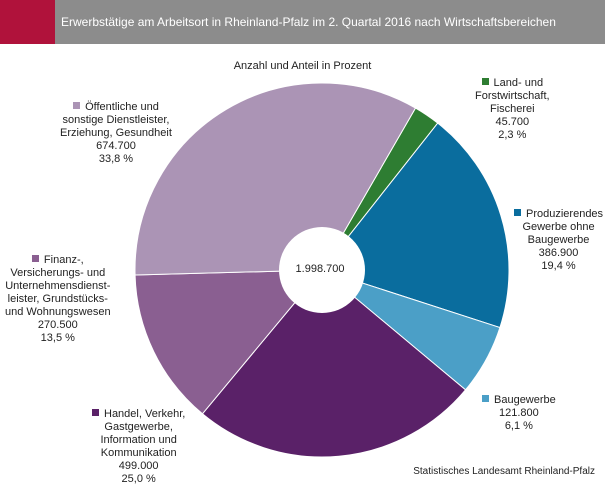 Image resolution: width=605 pixels, height=486 pixels. I want to click on slice-name-text: und Wohnungswesen, so click(58, 312).